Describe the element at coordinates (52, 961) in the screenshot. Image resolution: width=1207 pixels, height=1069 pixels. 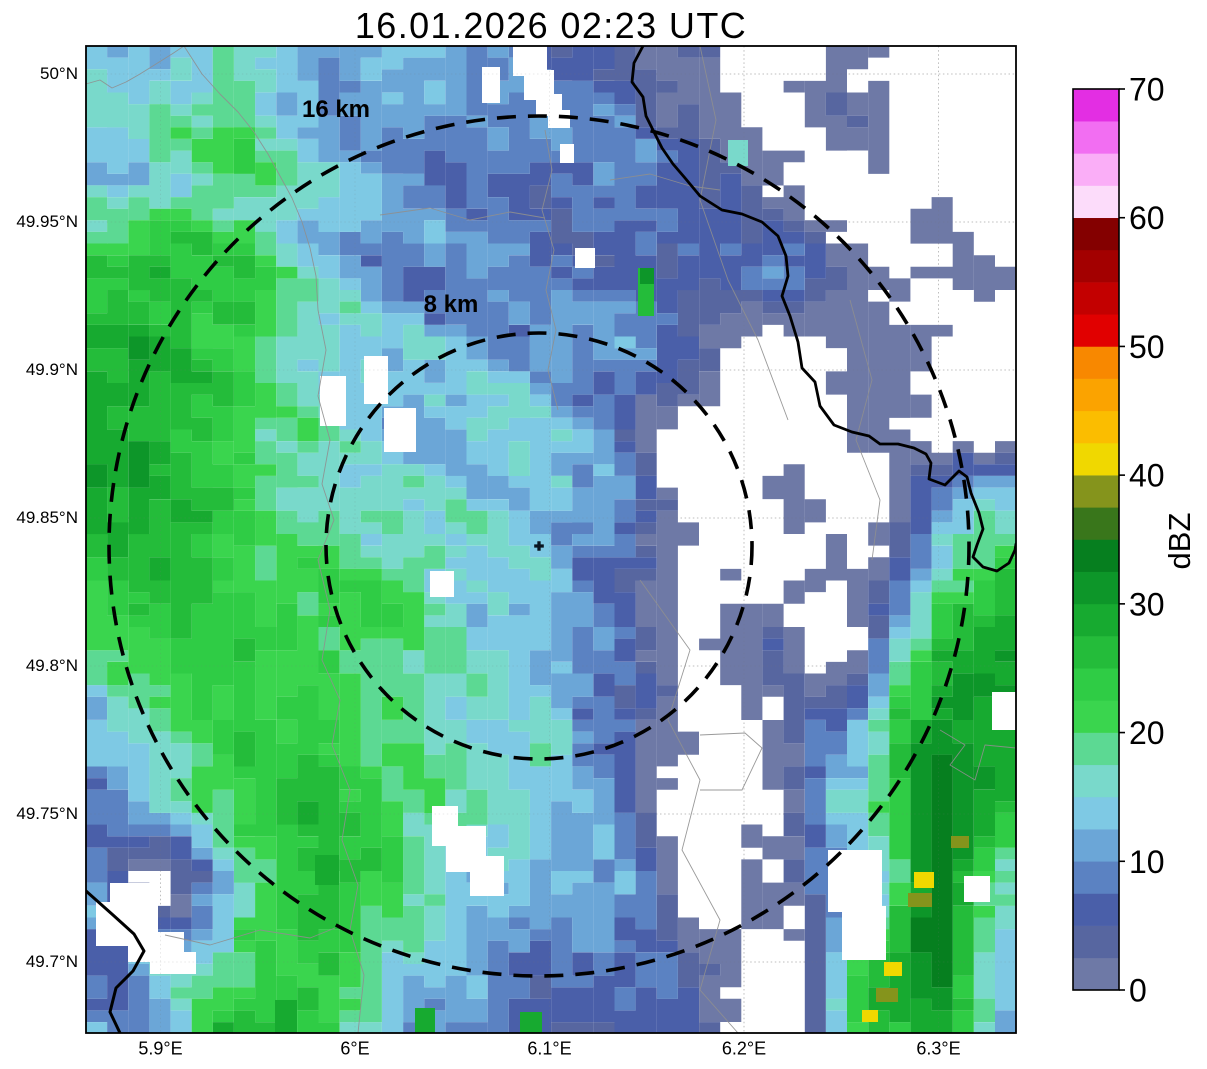
I see `svg-text: 49.7°N` at that location.